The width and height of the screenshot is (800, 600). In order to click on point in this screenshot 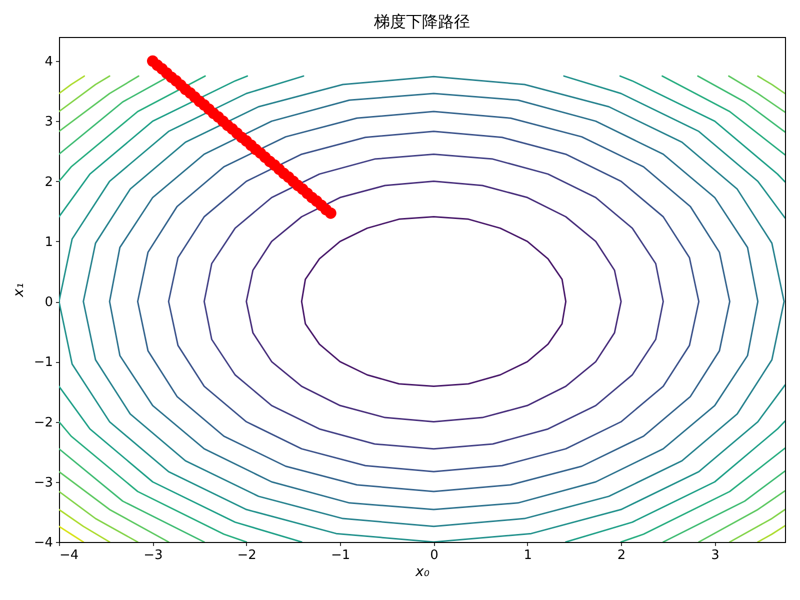, I will do `click(330, 213)`.